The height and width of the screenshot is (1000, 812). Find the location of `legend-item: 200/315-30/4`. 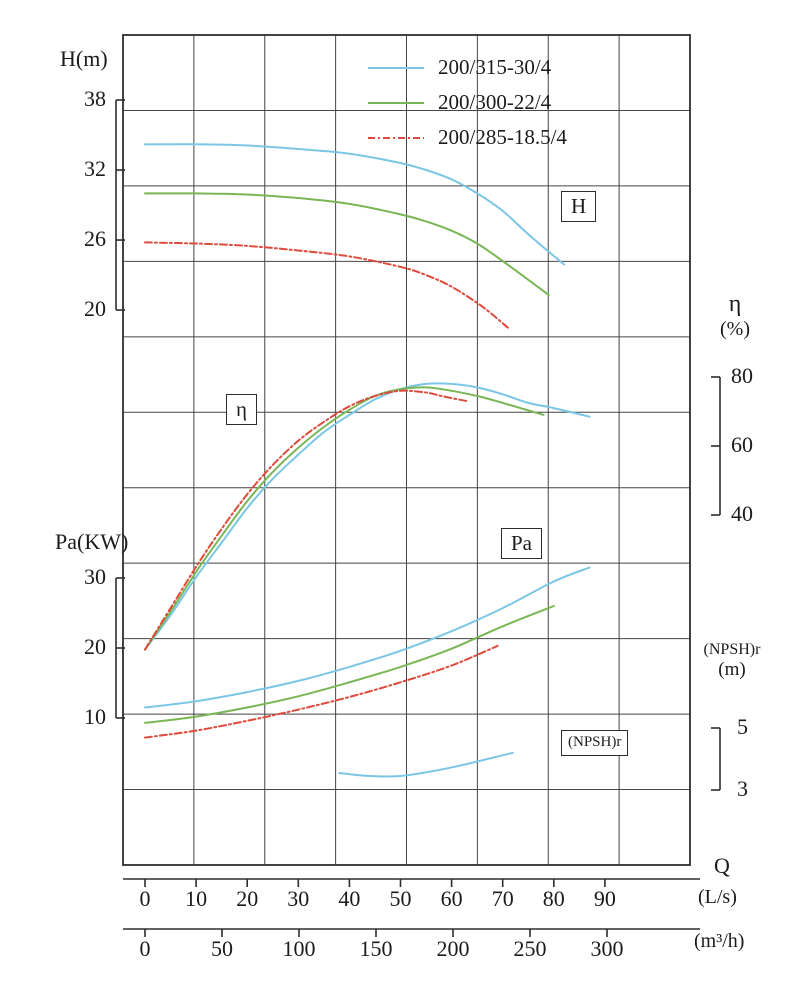

legend-item: 200/315-30/4 is located at coordinates (466, 67).